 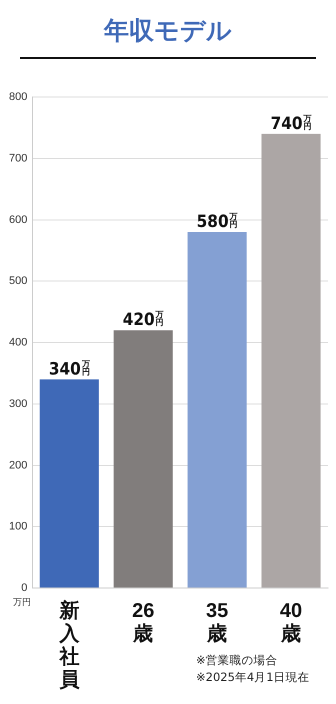 What do you see at coordinates (18, 281) in the screenshot?
I see `y-tick-label: 500` at bounding box center [18, 281].